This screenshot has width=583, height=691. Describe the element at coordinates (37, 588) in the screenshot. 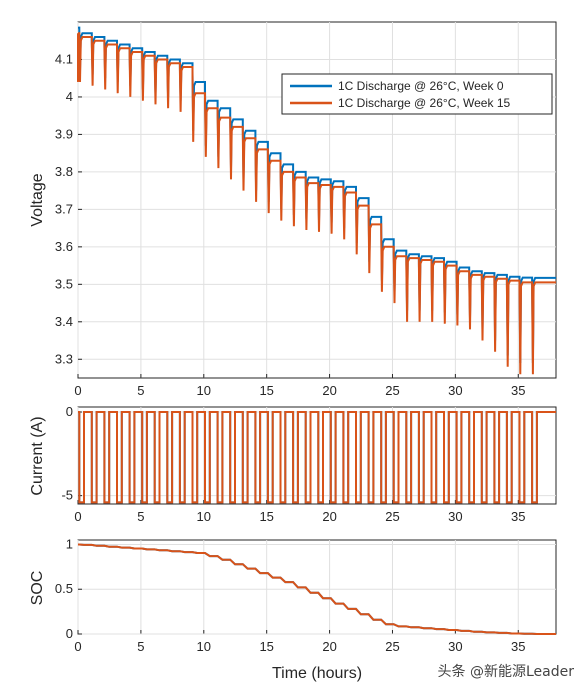

I see `soc-y-axis-label: SOC` at that location.